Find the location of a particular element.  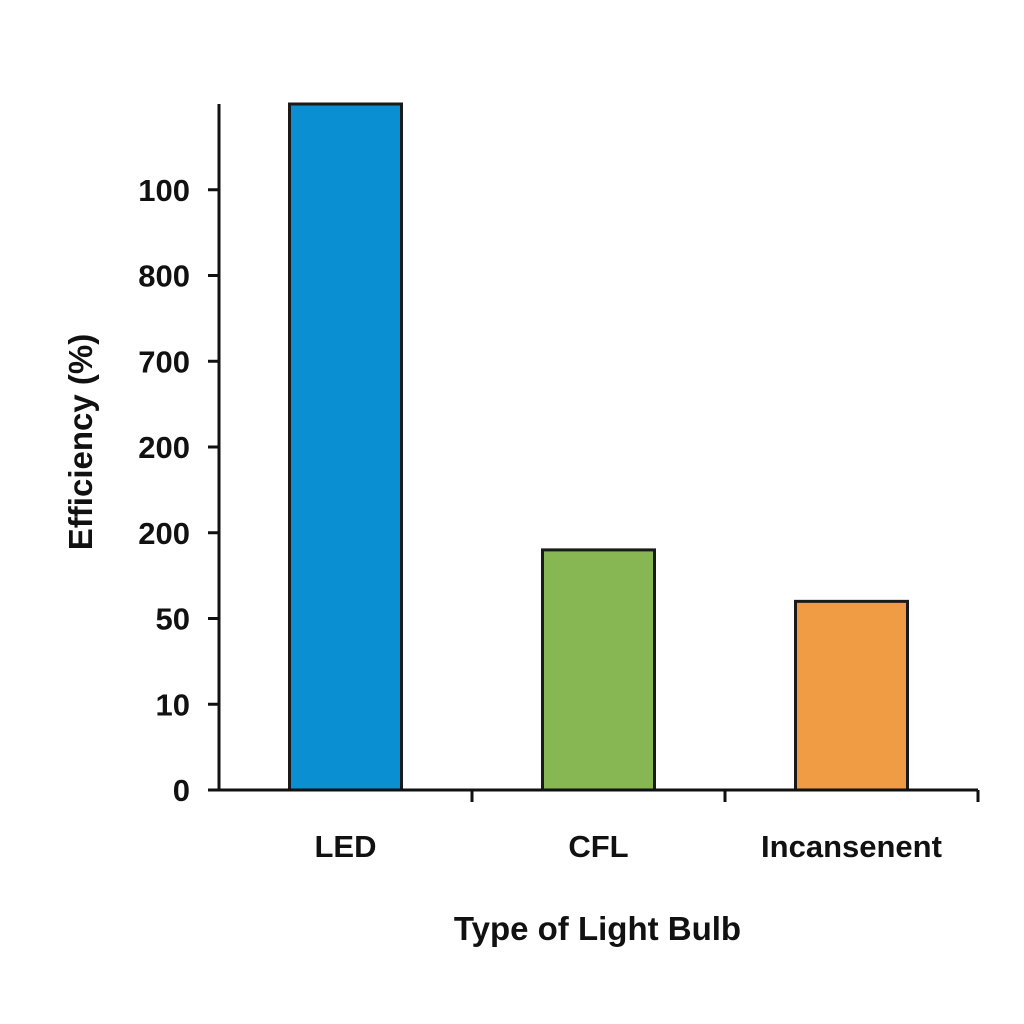

y-tick-label: 50 is located at coordinates (173, 619).